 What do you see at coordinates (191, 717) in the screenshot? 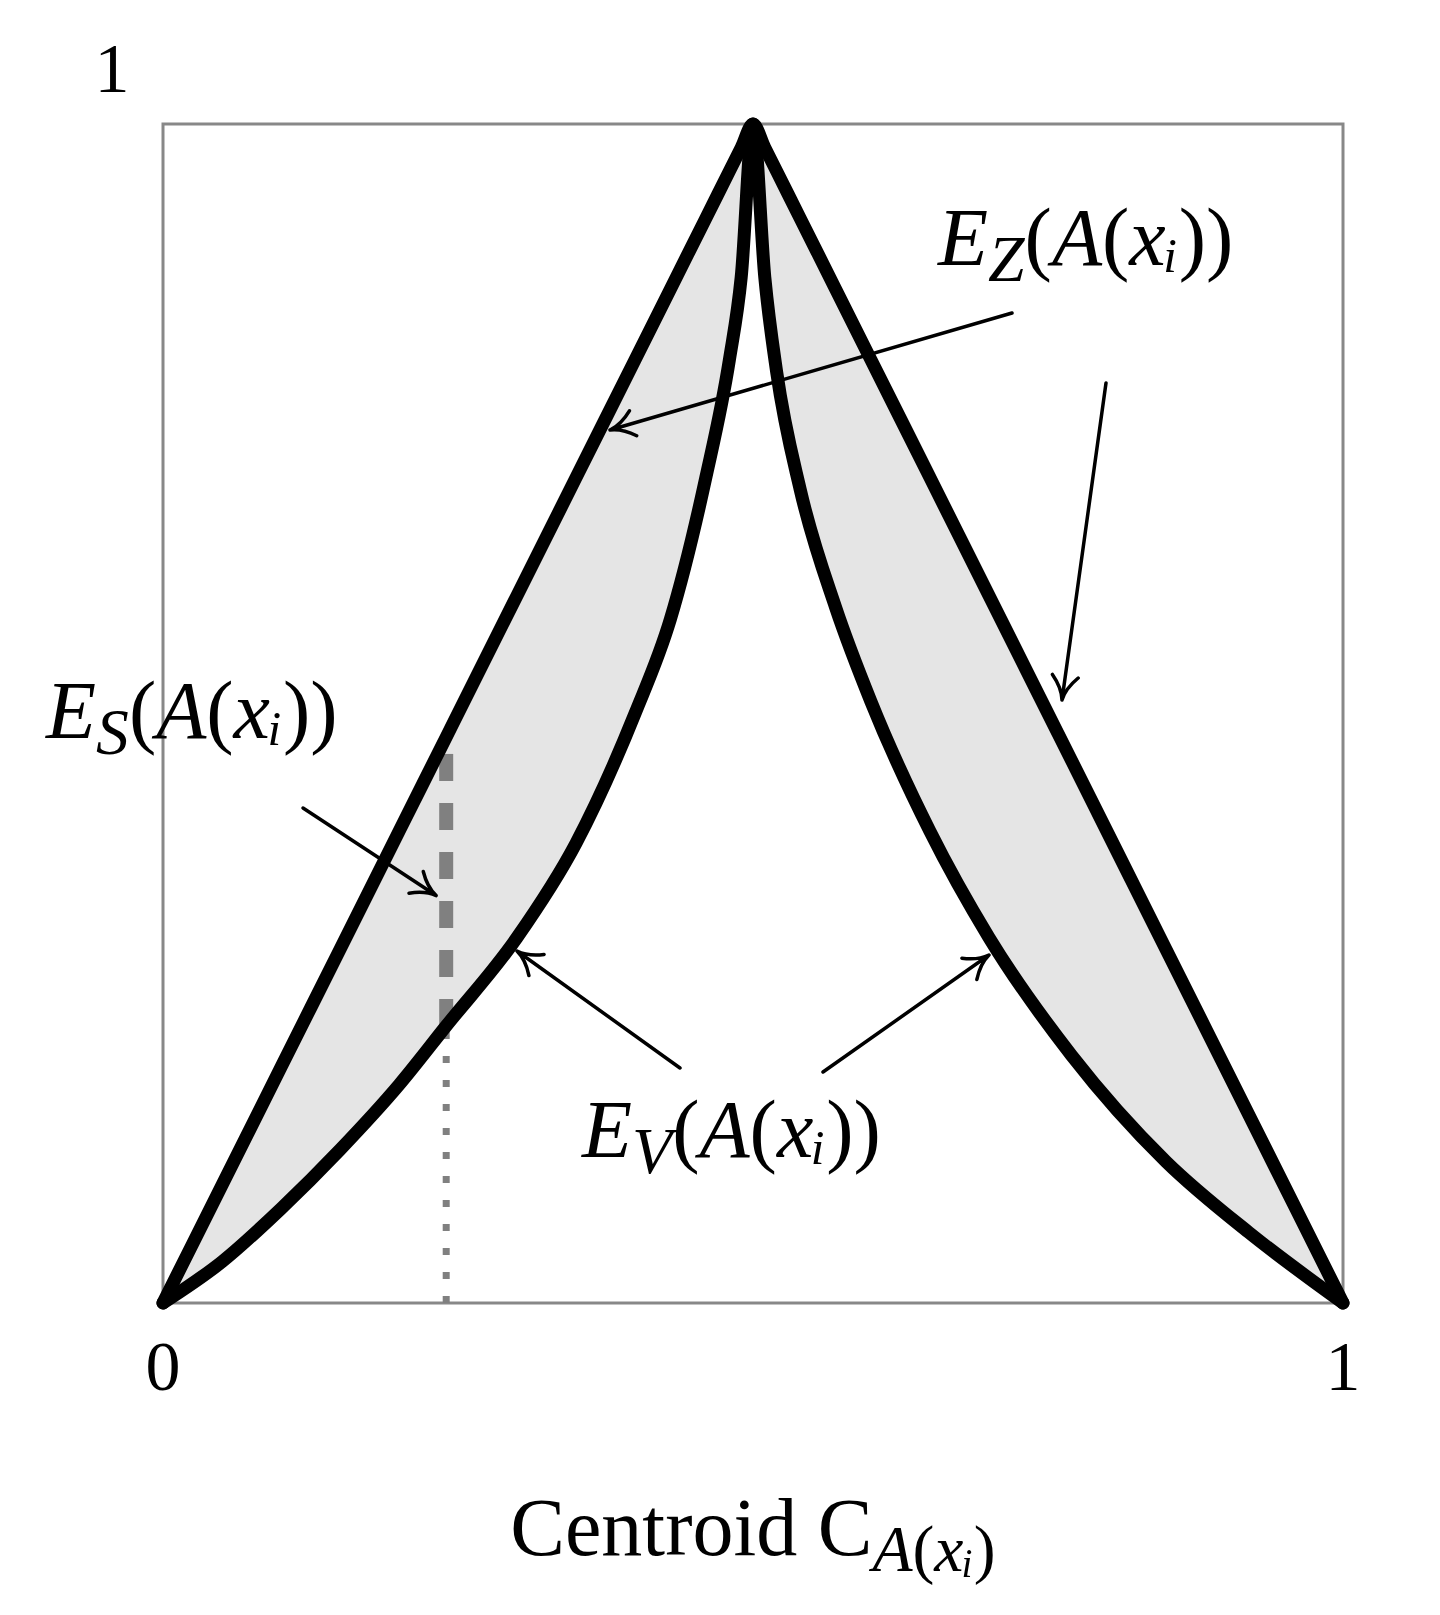
I see `annotation: E$_{S}$(A(xᵢ))` at bounding box center [191, 717].